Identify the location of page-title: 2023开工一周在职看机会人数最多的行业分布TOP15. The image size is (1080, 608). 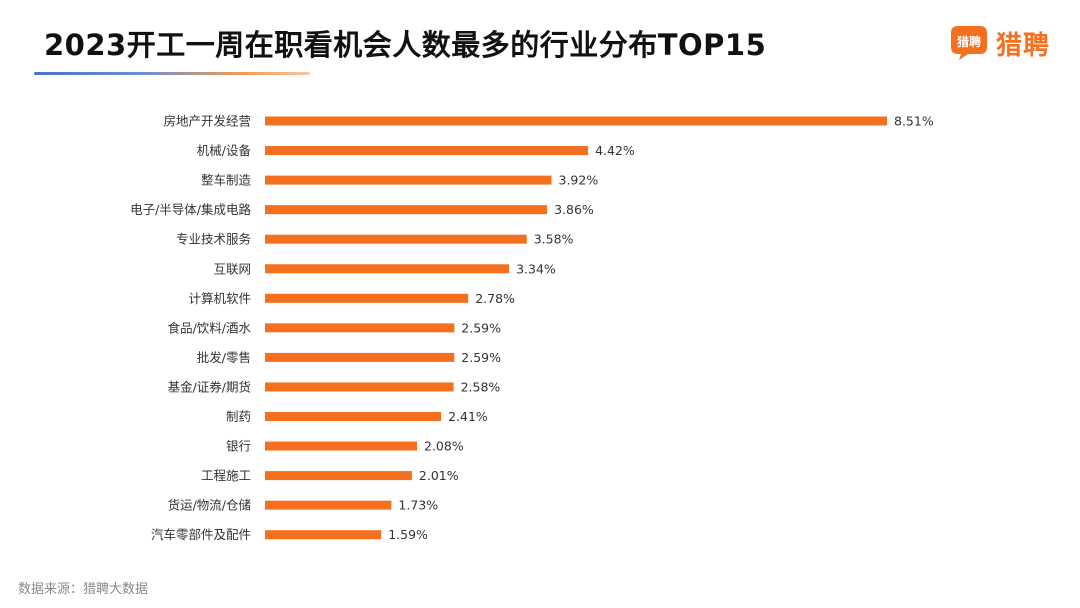
(405, 45).